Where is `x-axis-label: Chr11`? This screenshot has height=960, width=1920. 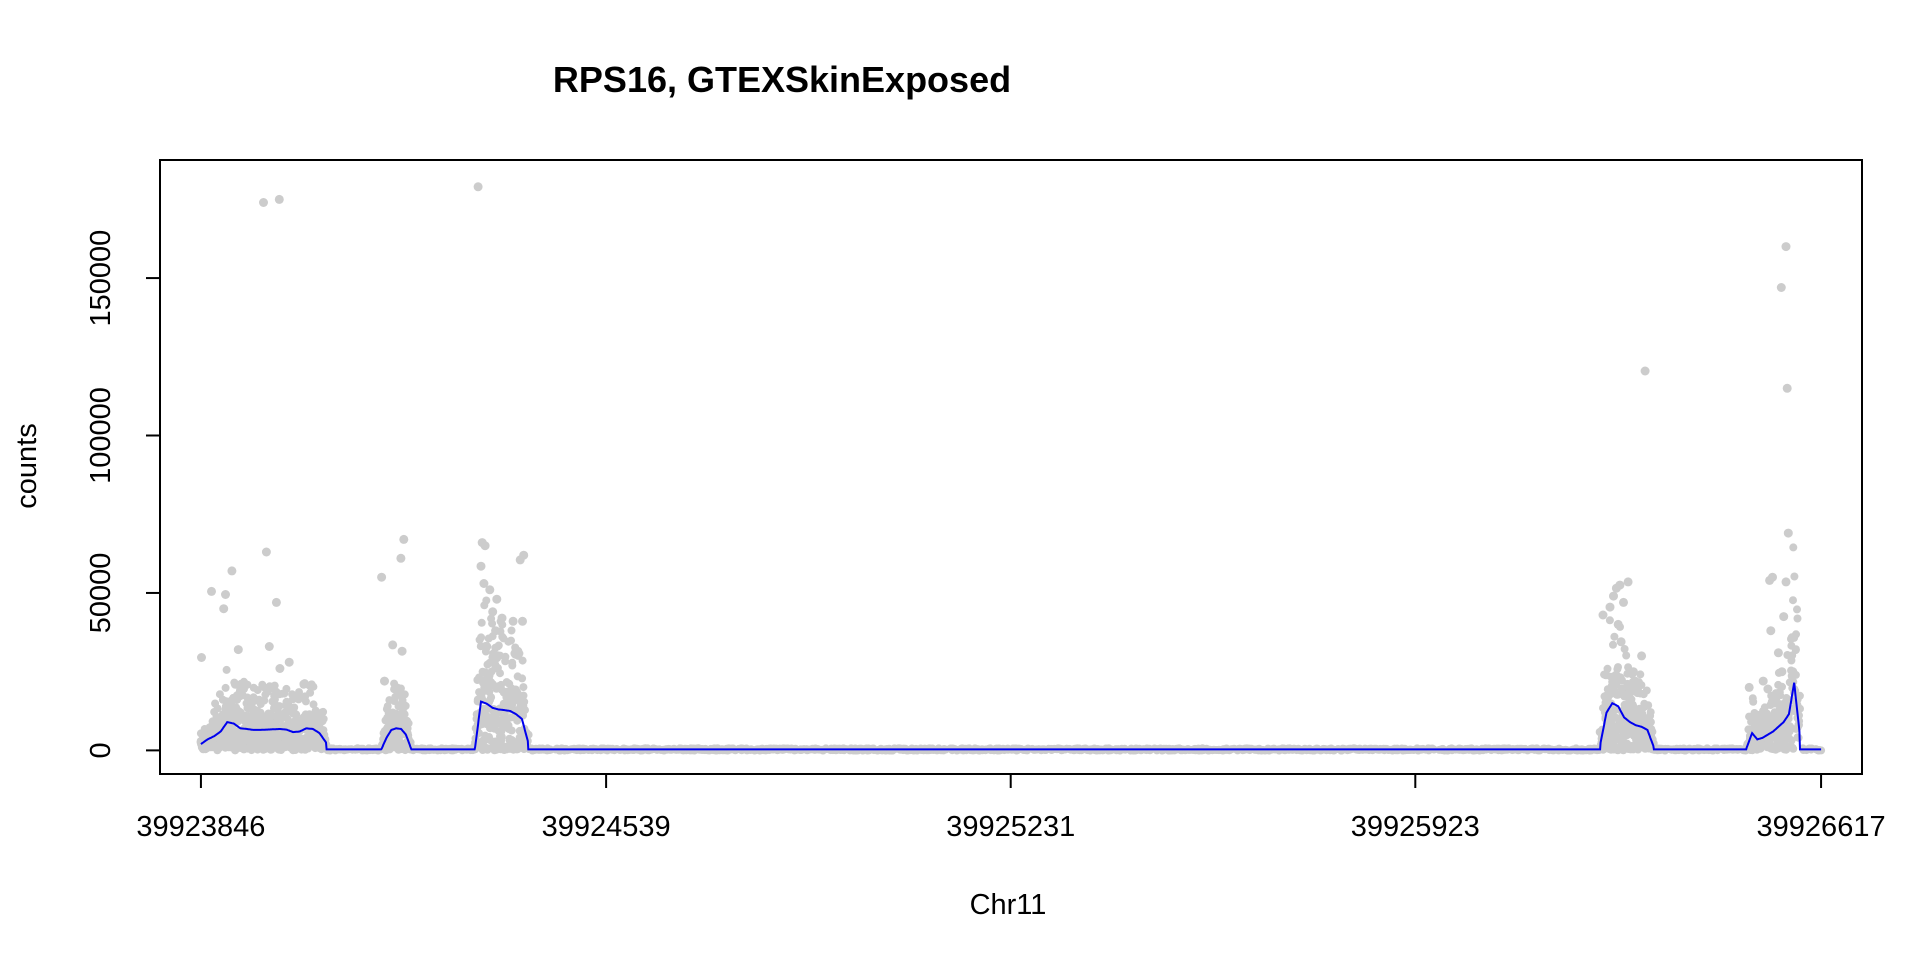 x-axis-label: Chr11 is located at coordinates (1008, 905).